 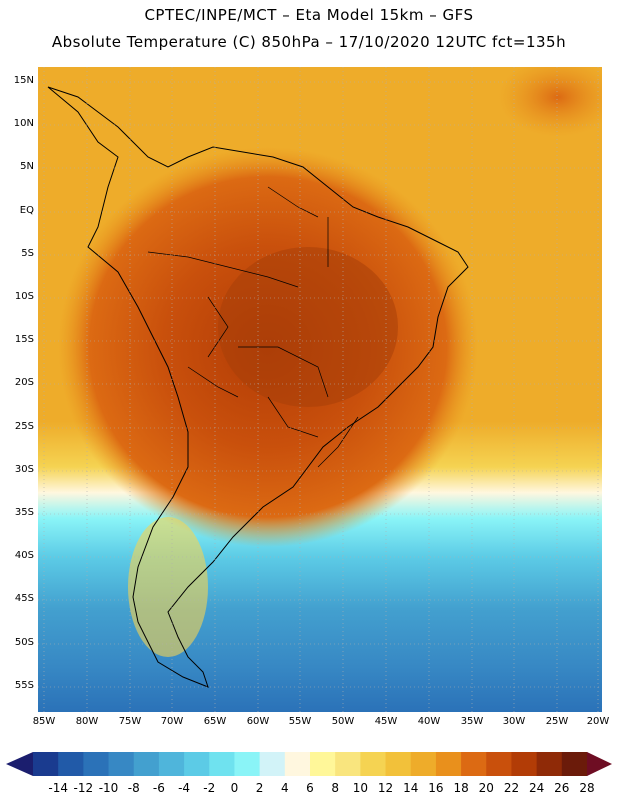 I want to click on colorbar-label: 28, so click(x=587, y=788).